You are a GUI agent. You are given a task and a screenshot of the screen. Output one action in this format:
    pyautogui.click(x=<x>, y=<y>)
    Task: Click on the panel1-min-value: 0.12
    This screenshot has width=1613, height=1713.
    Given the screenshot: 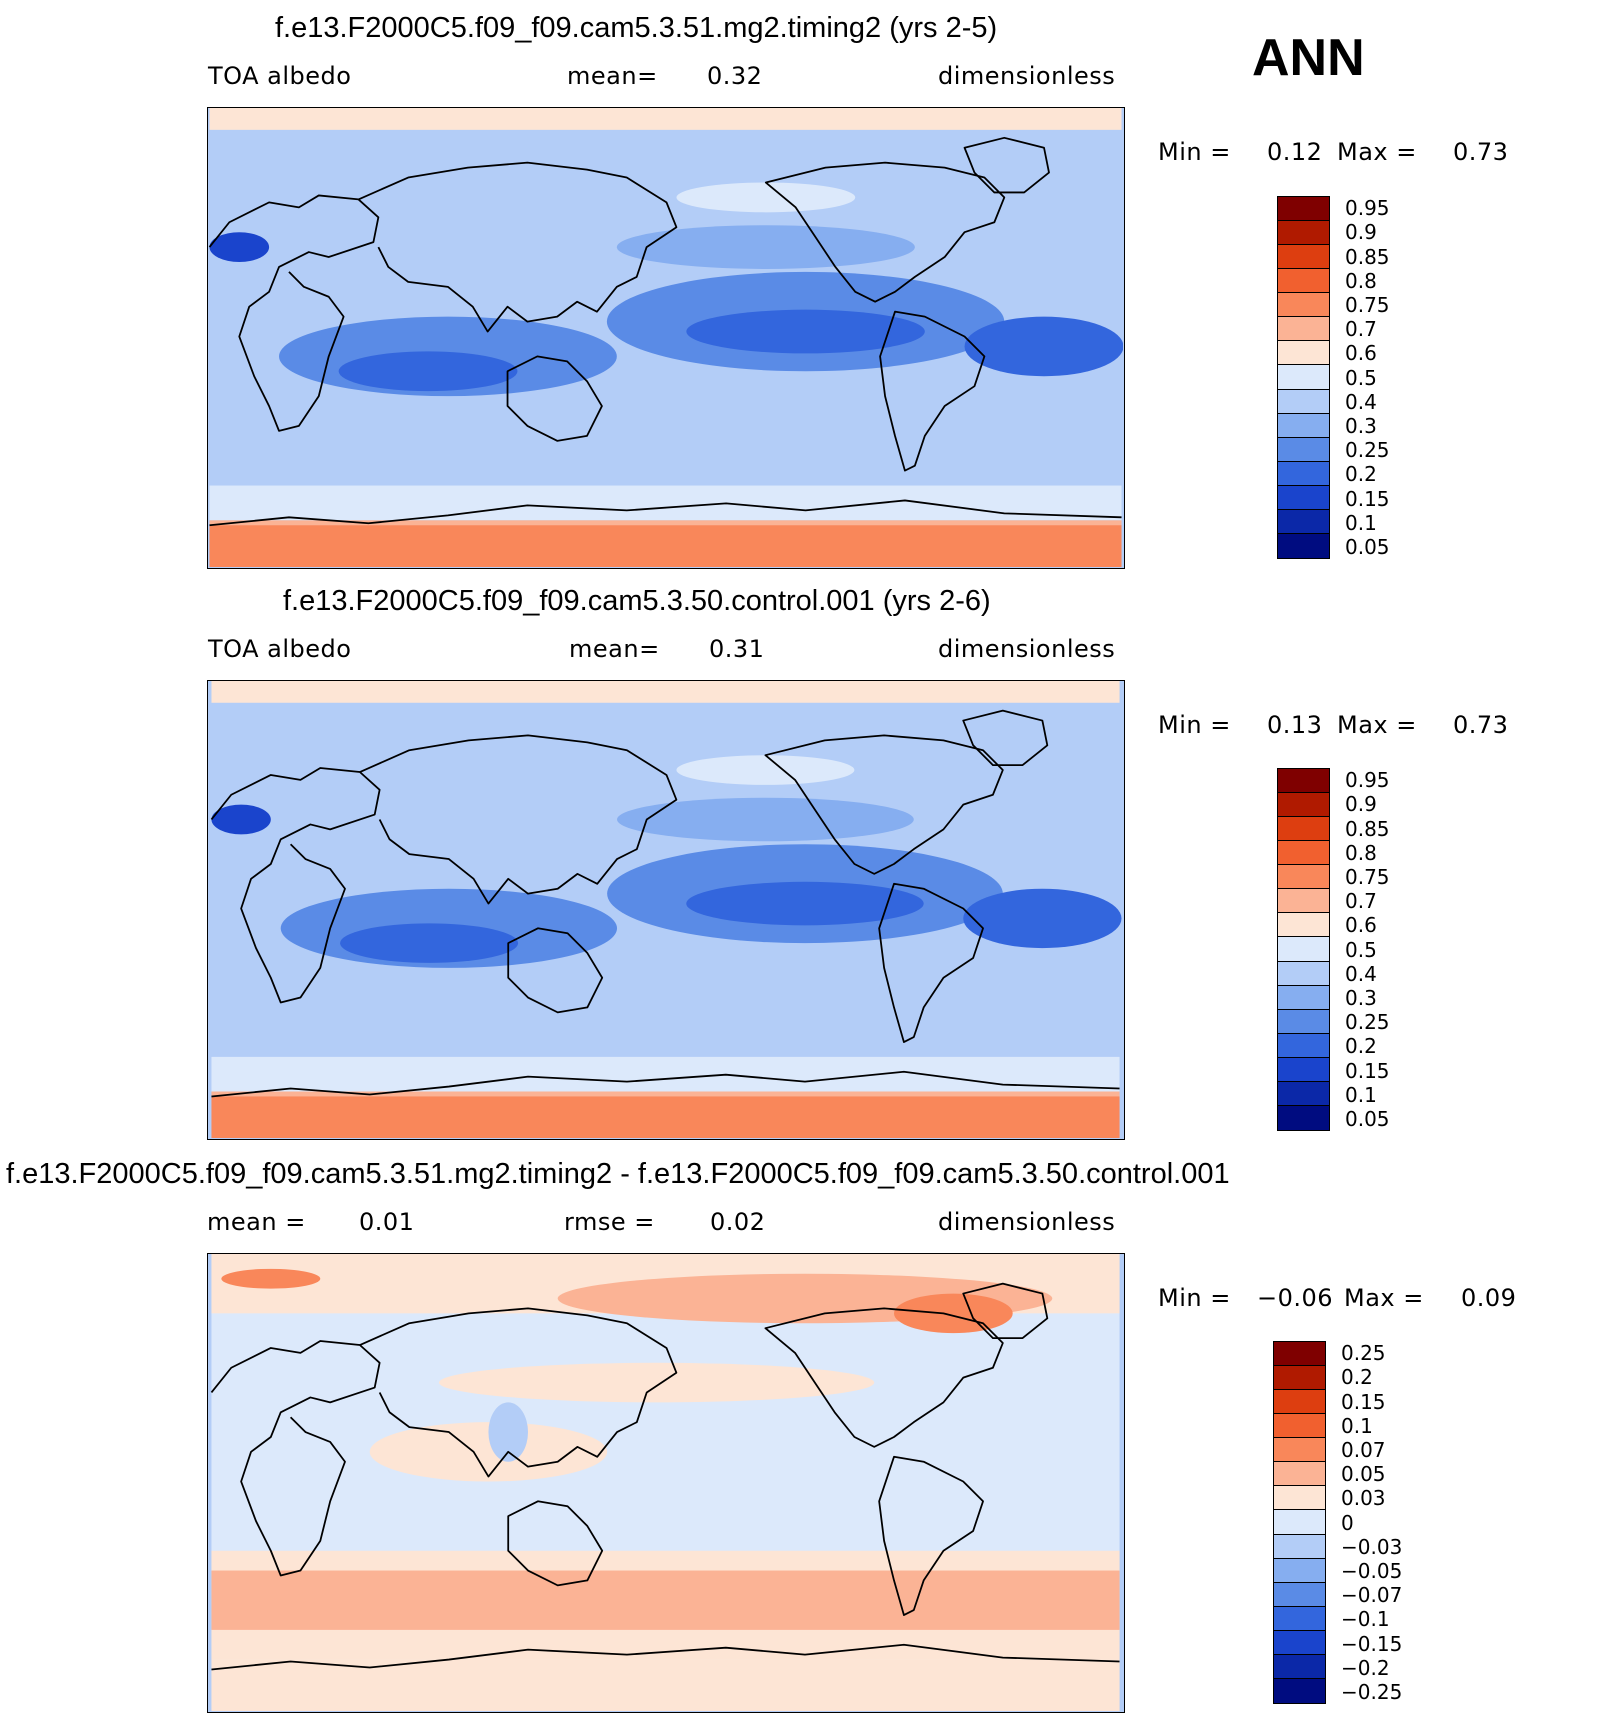 What is the action you would take?
    pyautogui.click(x=1295, y=152)
    